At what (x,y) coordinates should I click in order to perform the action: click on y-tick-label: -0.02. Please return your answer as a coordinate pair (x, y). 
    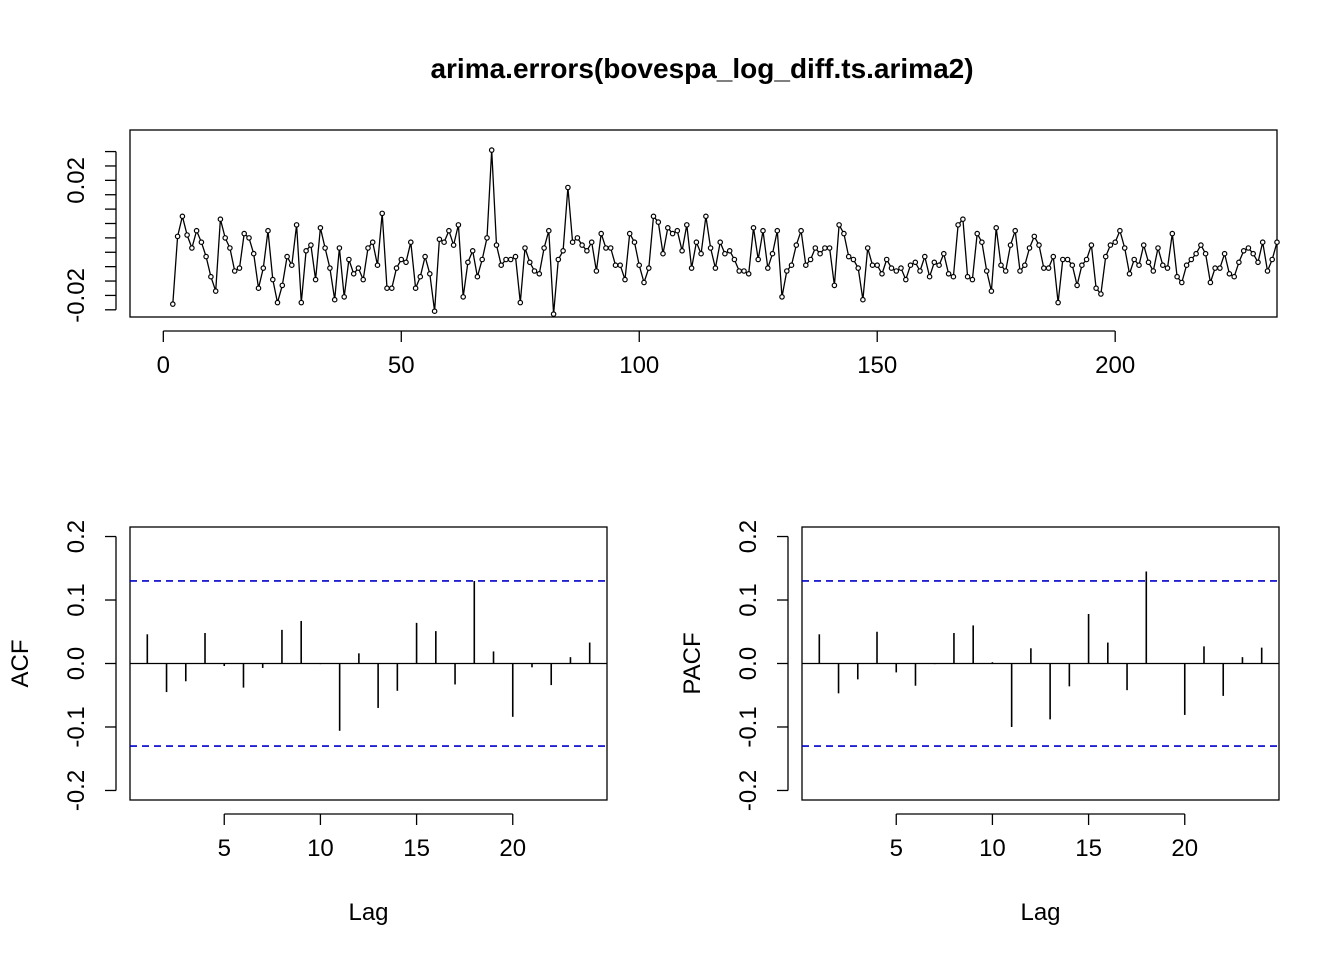
    Looking at the image, I should click on (76, 295).